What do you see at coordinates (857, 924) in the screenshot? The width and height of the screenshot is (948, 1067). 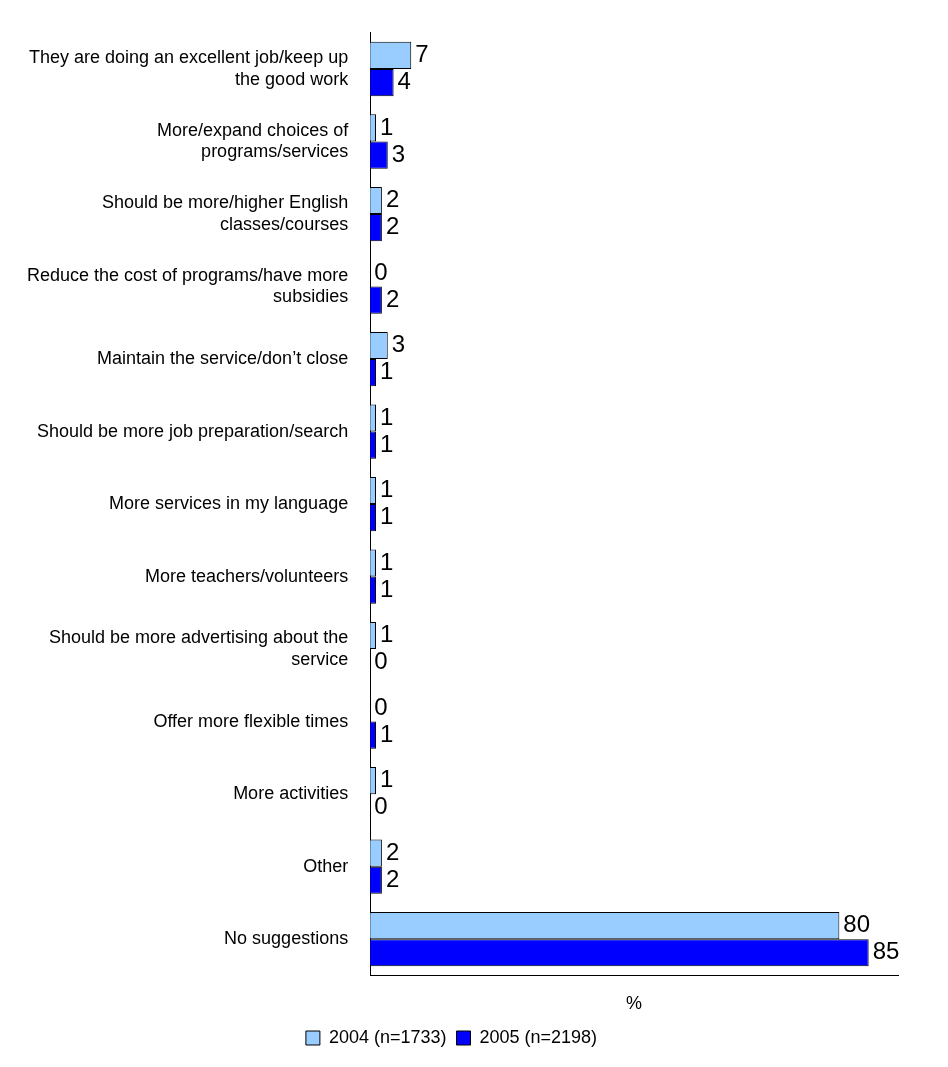 I see `data-label: 80` at bounding box center [857, 924].